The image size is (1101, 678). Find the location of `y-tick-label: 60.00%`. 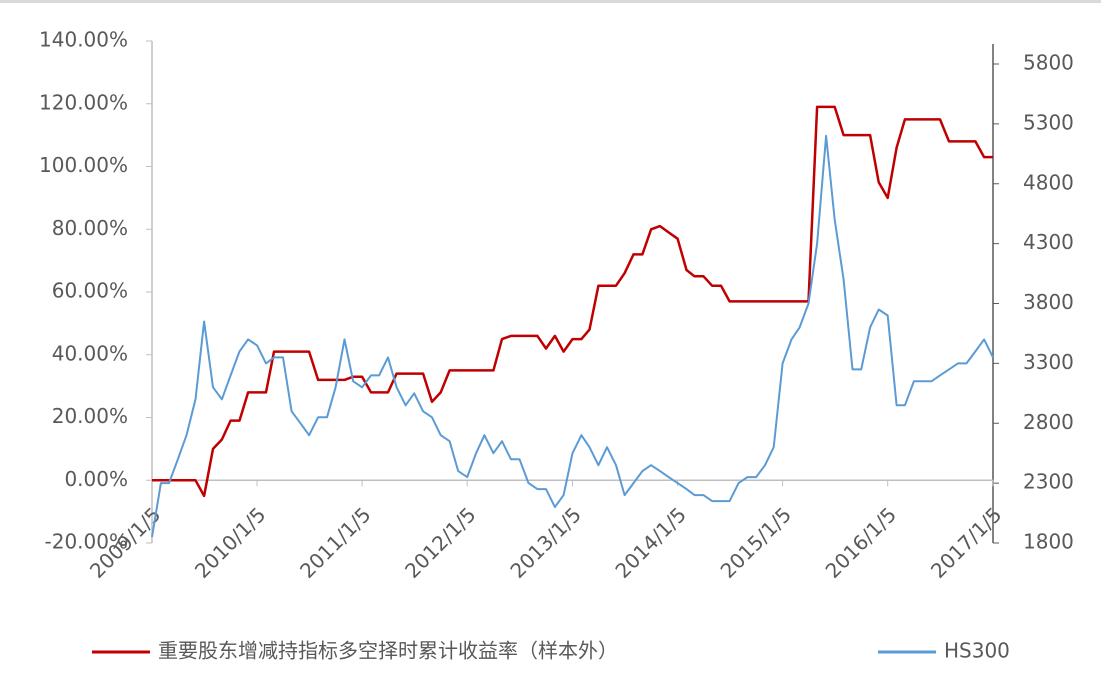

y-tick-label: 60.00% is located at coordinates (90, 291).